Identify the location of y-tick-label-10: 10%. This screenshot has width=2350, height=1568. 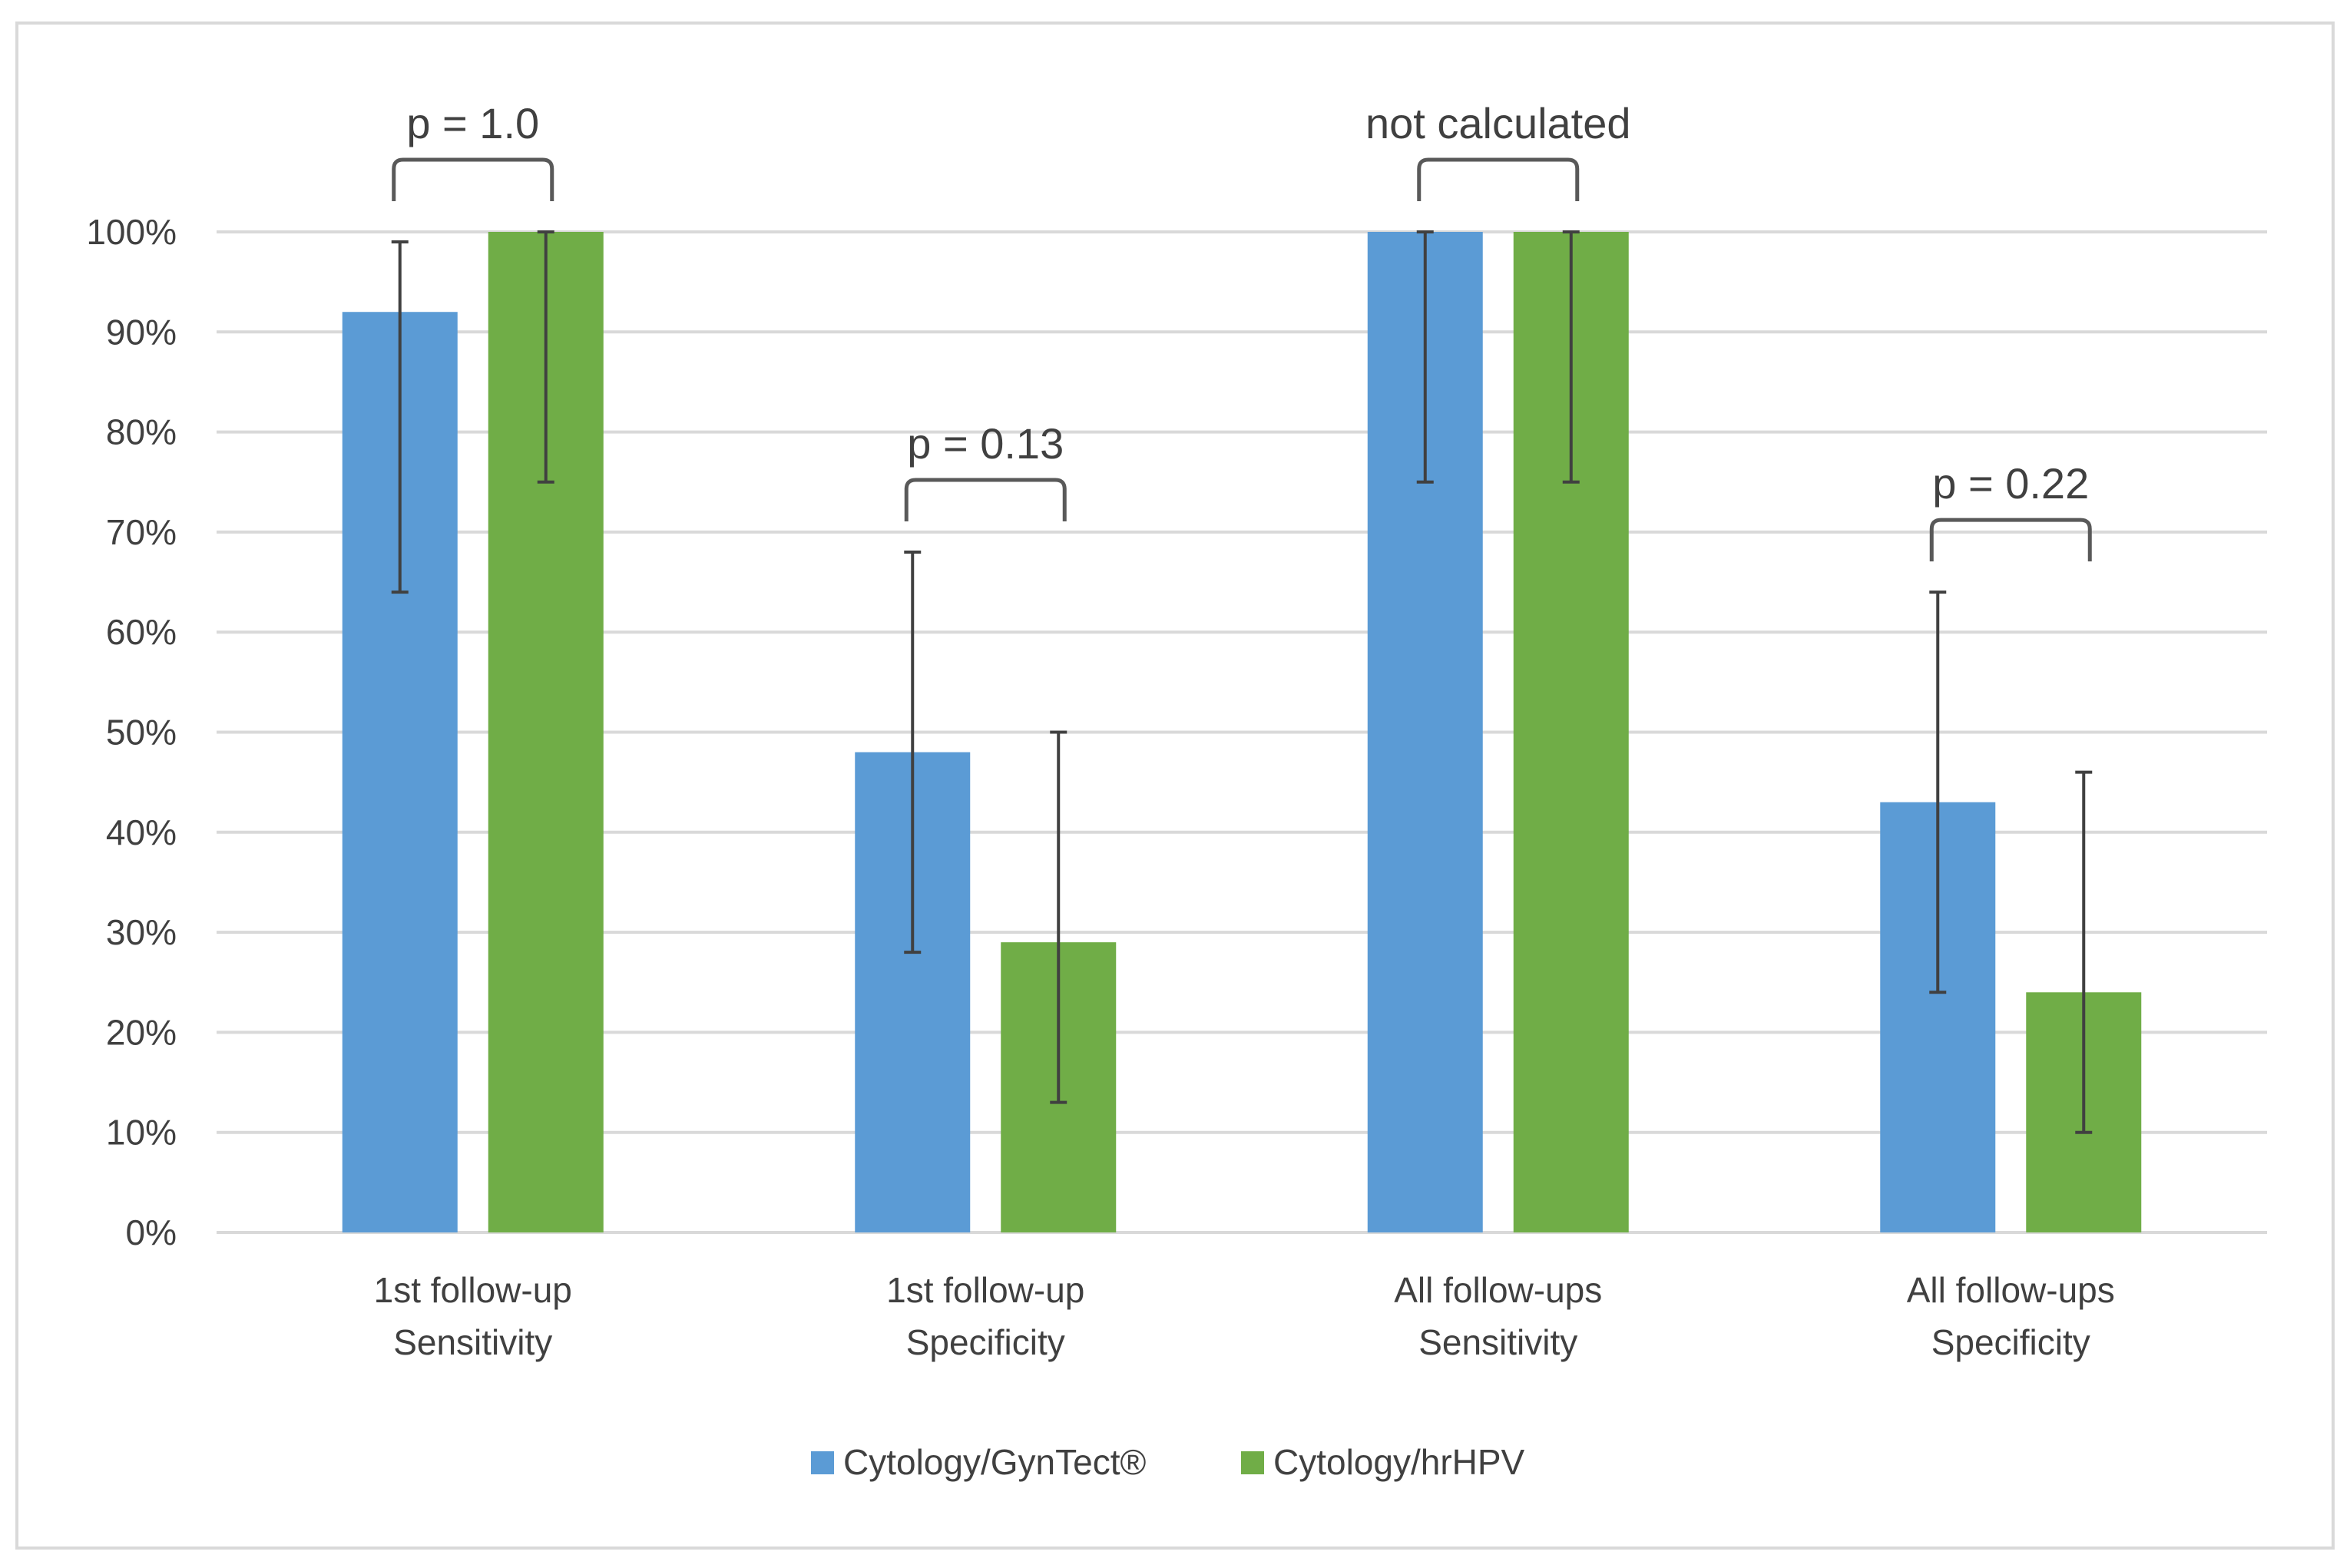
(142, 1133).